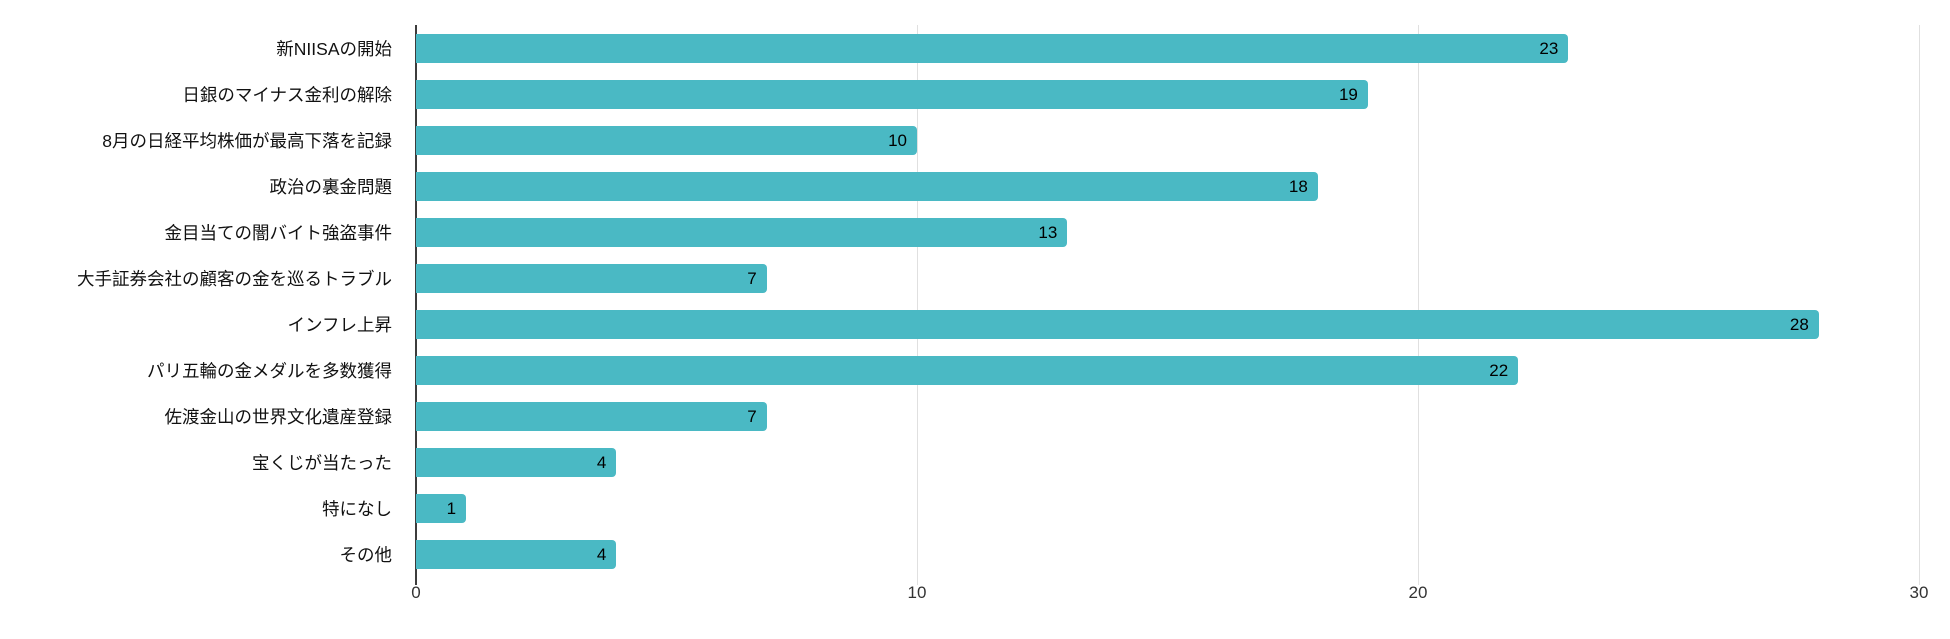 This screenshot has width=1950, height=639. What do you see at coordinates (666, 140) in the screenshot?
I see `bar: 10` at bounding box center [666, 140].